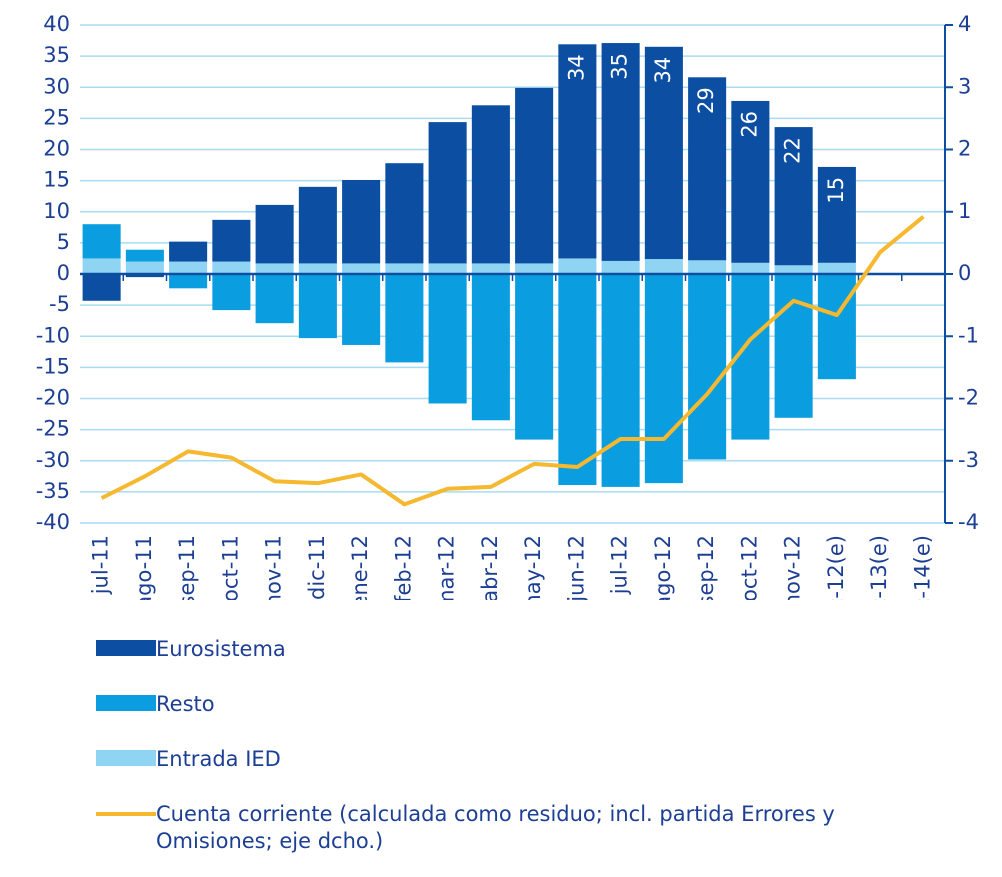 This screenshot has height=877, width=1002. What do you see at coordinates (749, 124) in the screenshot?
I see `data-label: 26` at bounding box center [749, 124].